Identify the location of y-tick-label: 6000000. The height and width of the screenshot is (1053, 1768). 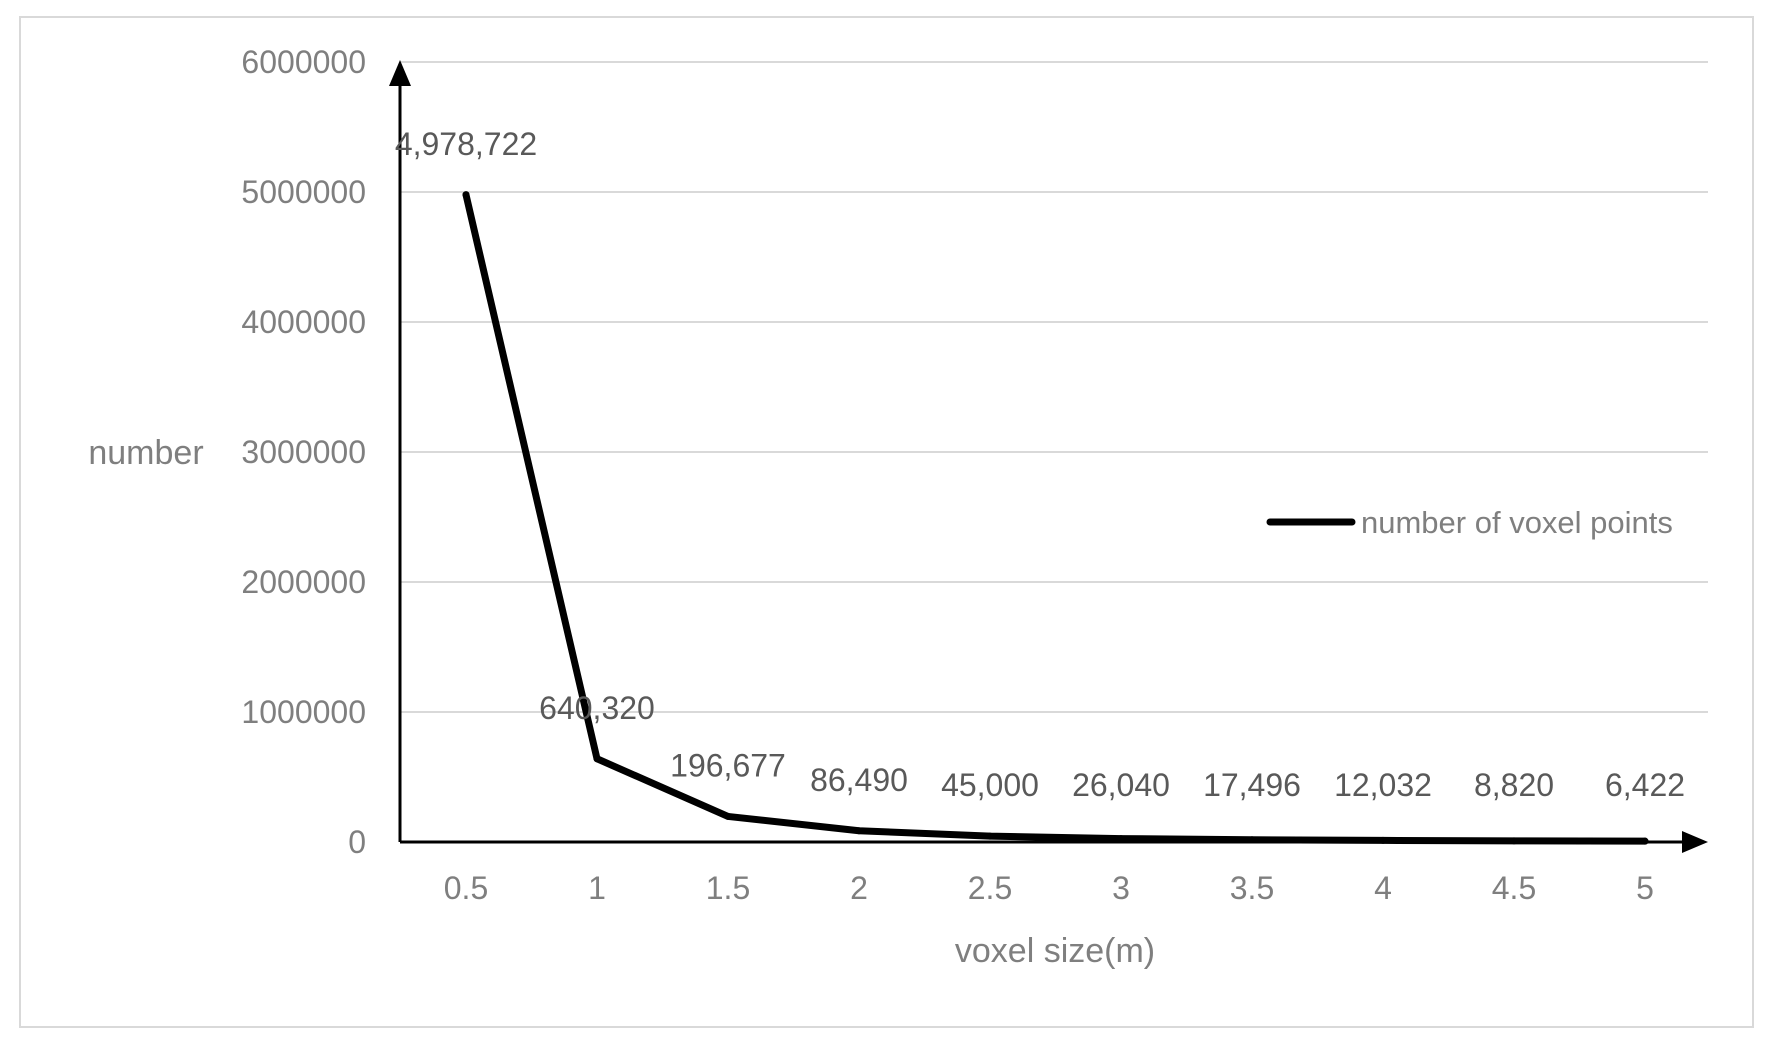
(303, 62).